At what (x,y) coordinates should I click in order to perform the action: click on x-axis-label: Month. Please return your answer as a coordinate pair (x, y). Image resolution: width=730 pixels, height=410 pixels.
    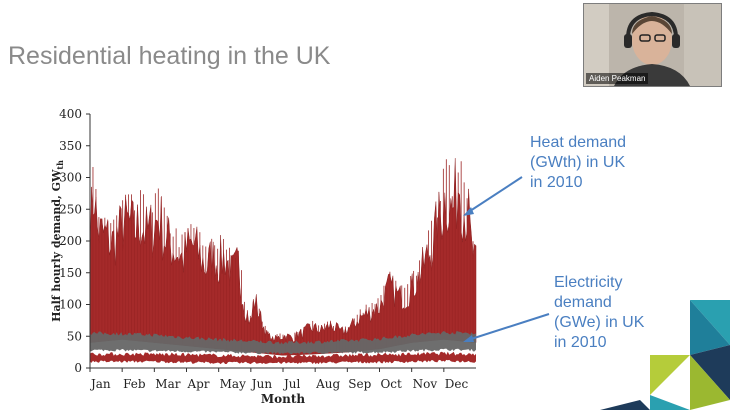
    Looking at the image, I should click on (283, 399).